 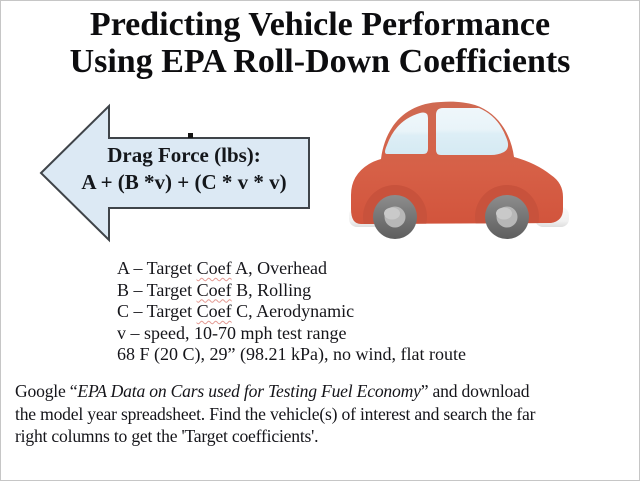 I want to click on drag-force-line-1: Drag Force (lbs):, so click(x=184, y=155).